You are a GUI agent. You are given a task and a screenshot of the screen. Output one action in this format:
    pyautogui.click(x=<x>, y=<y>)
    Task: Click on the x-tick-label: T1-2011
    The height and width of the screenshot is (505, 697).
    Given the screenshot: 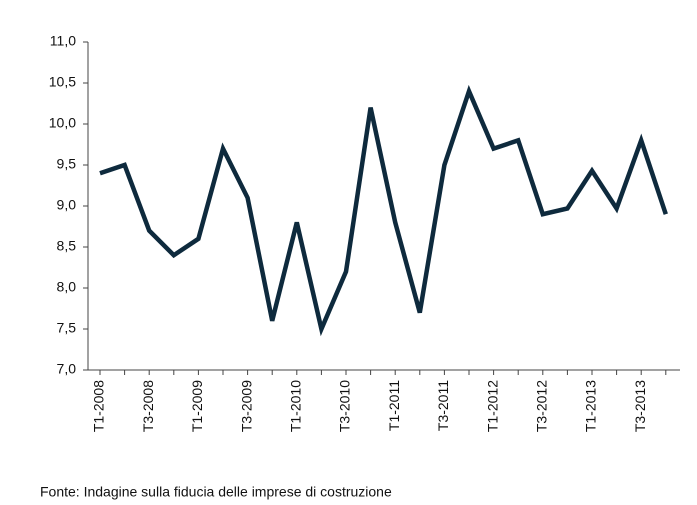 What is the action you would take?
    pyautogui.click(x=394, y=405)
    